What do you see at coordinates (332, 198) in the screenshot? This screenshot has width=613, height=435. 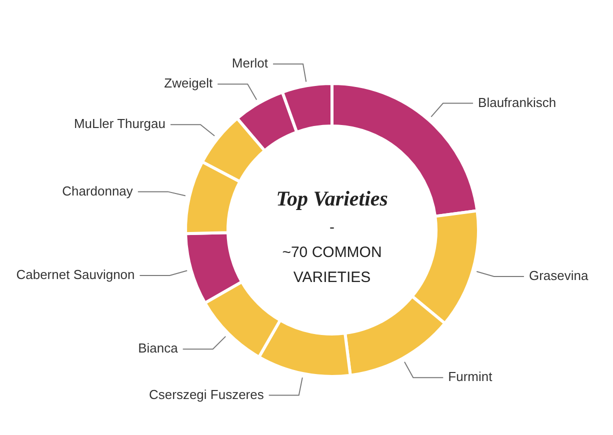 I see `text: Top Varieties` at bounding box center [332, 198].